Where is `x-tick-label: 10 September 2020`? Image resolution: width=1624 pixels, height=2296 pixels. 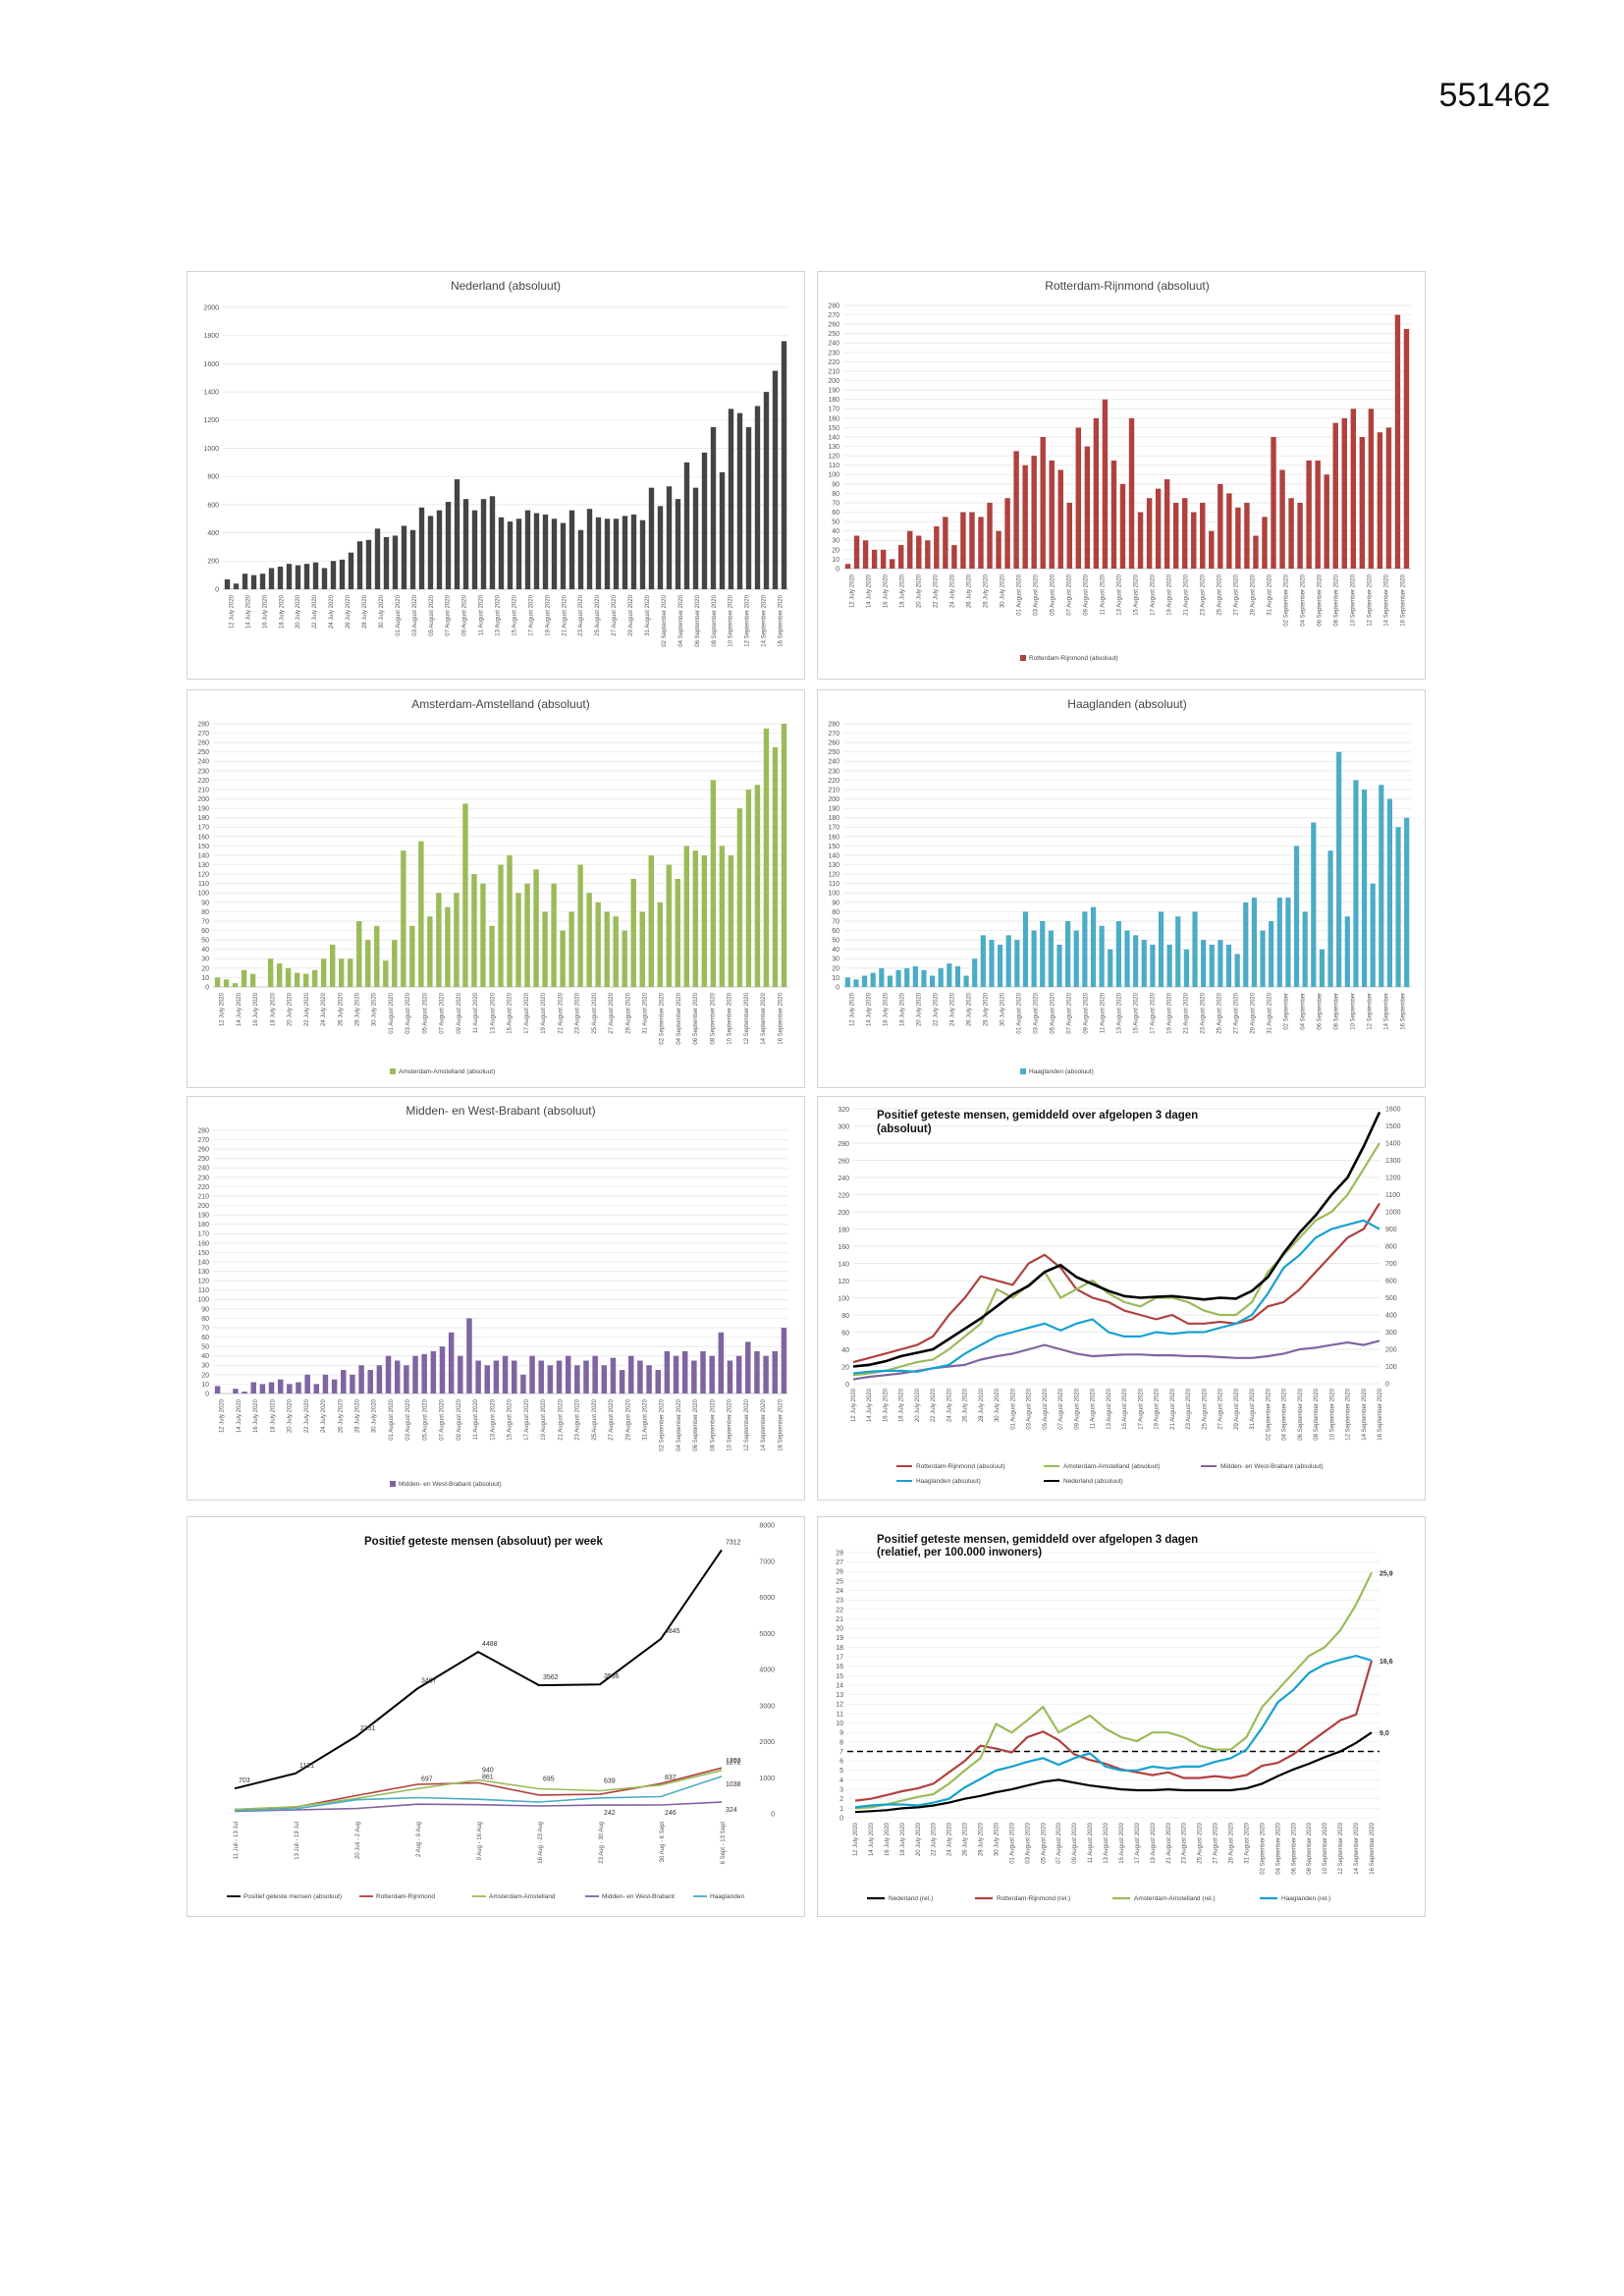
x-tick-label: 10 September 2020 is located at coordinates (730, 1018).